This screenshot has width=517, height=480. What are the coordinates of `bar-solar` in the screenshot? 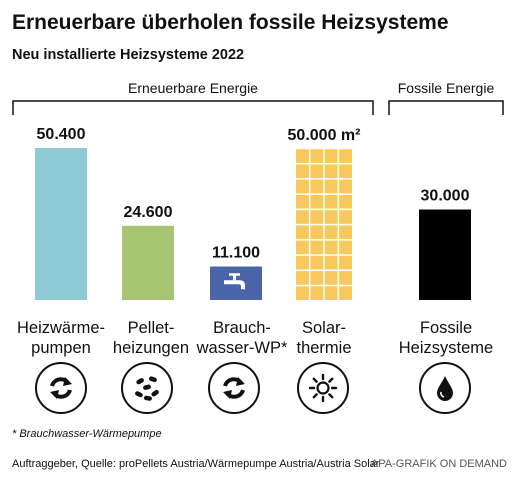 It's located at (324, 224).